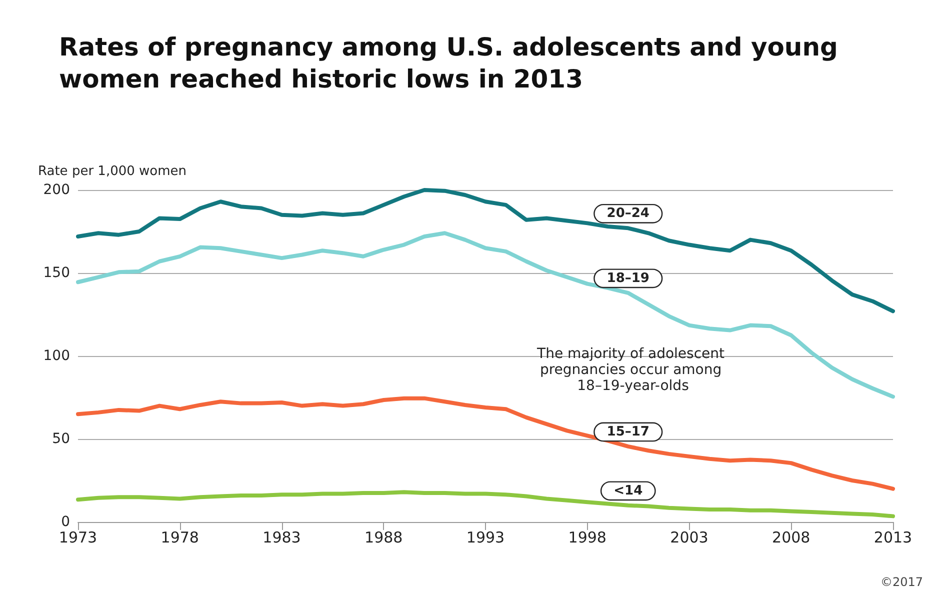 Image resolution: width=951 pixels, height=606 pixels. What do you see at coordinates (281, 537) in the screenshot?
I see `x-tick-label: 1983` at bounding box center [281, 537].